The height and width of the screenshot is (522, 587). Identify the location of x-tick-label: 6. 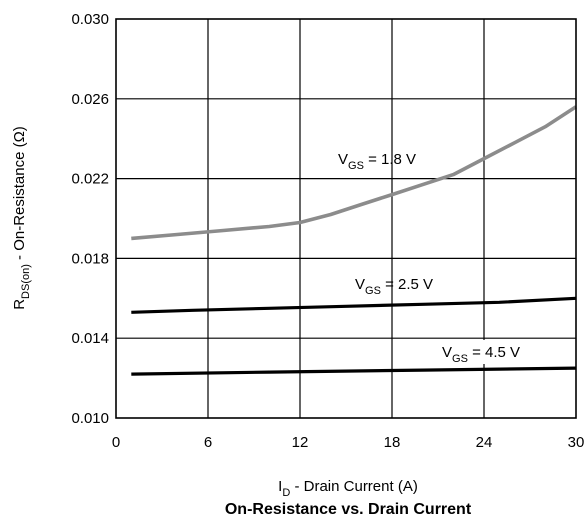
(208, 442).